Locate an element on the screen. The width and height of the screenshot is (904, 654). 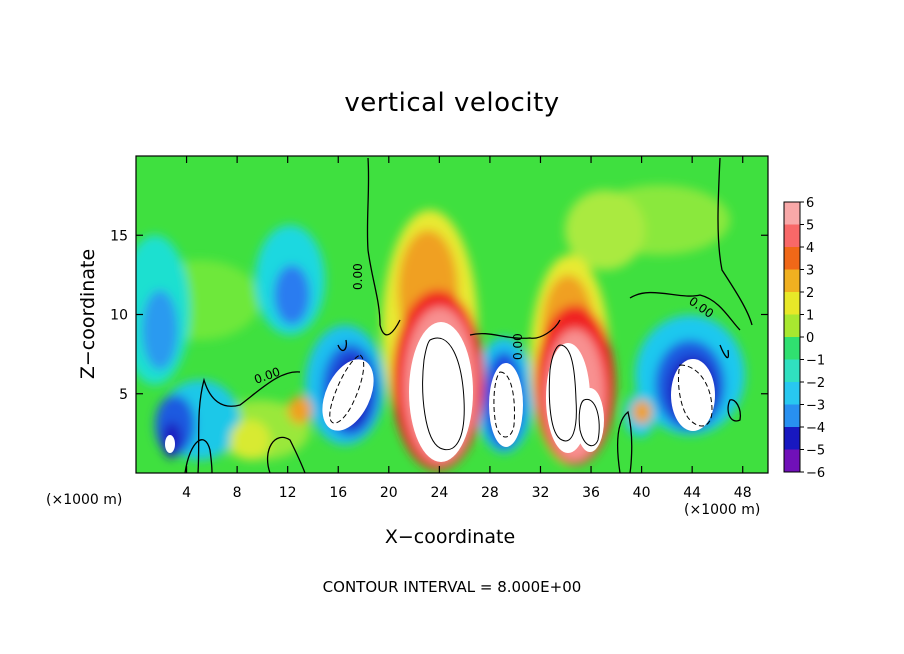
x-tick-label: 4 is located at coordinates (186, 493).